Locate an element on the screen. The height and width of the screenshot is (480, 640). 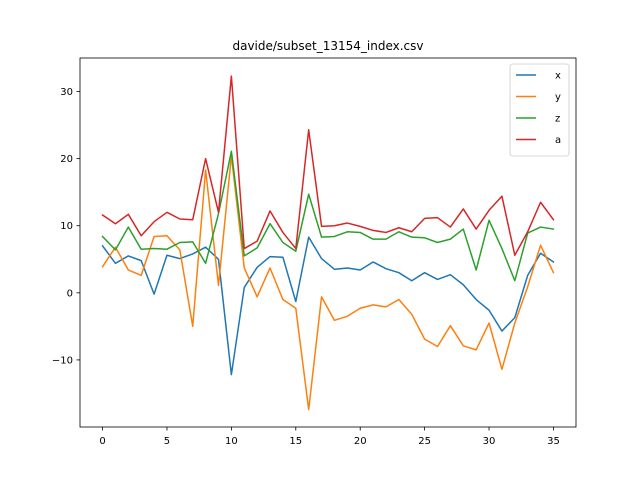
legend-box is located at coordinates (539, 110).